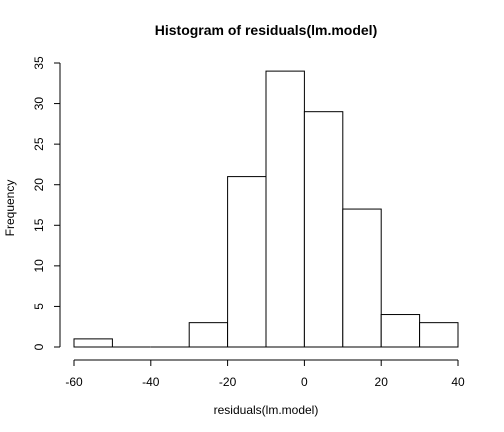  Describe the element at coordinates (458, 382) in the screenshot. I see `x-tick-label-5: 40` at that location.